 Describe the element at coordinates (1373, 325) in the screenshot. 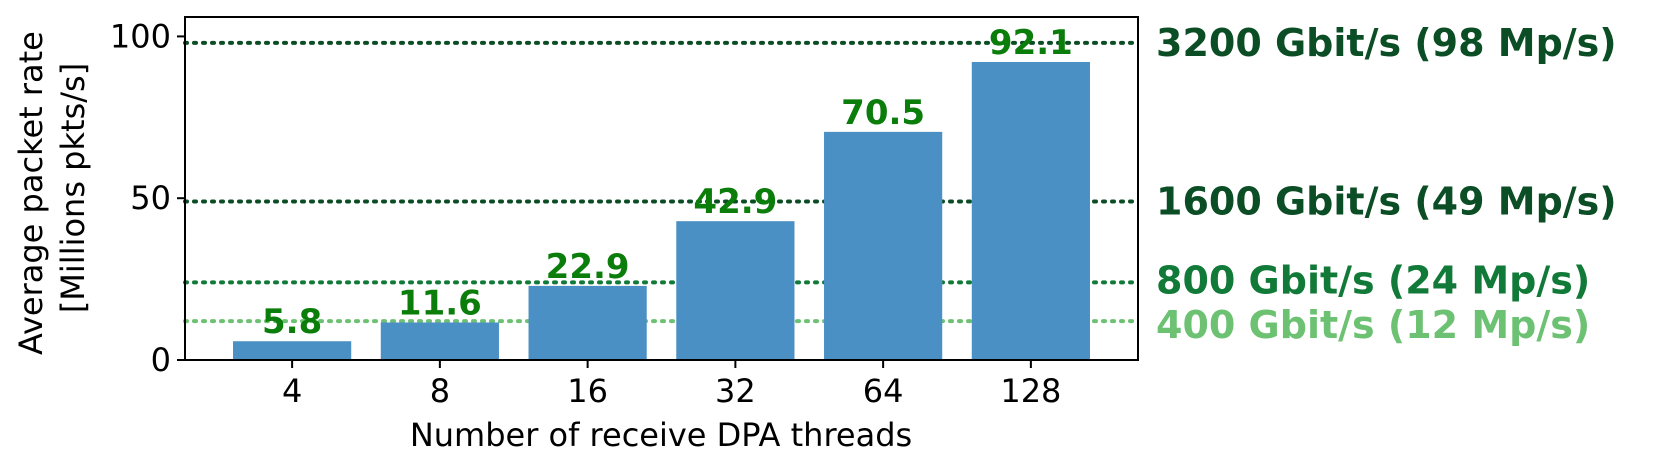

I see `reference-line-label: 400 Gbit/s (12 Mp/s)` at that location.